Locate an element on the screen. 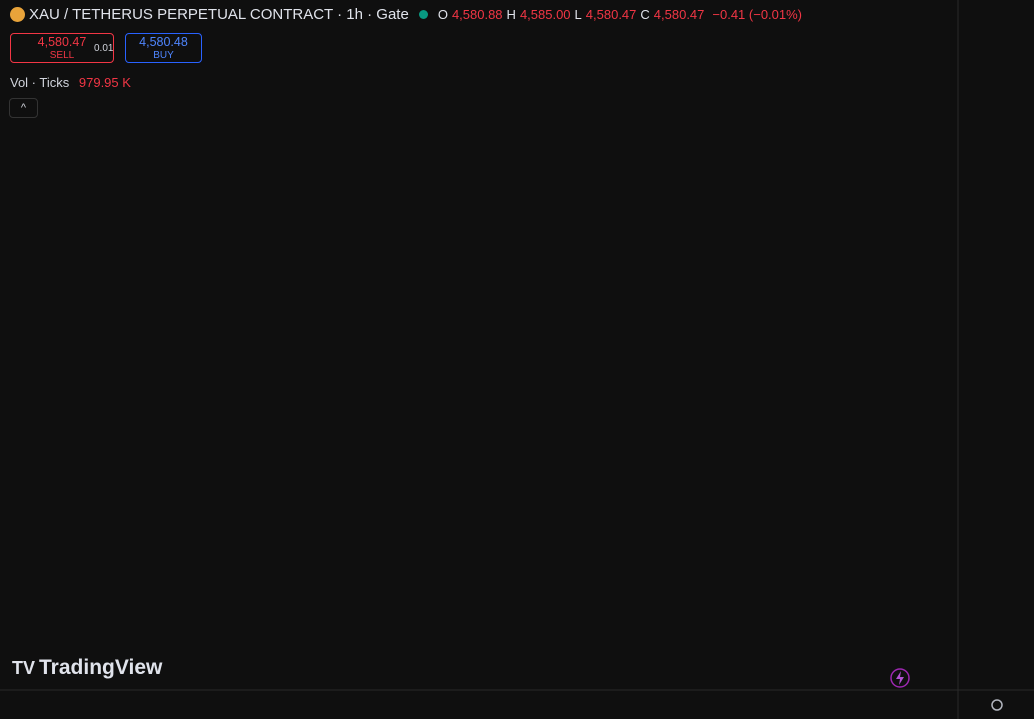 The height and width of the screenshot is (719, 1034). high-label: H is located at coordinates (511, 14).